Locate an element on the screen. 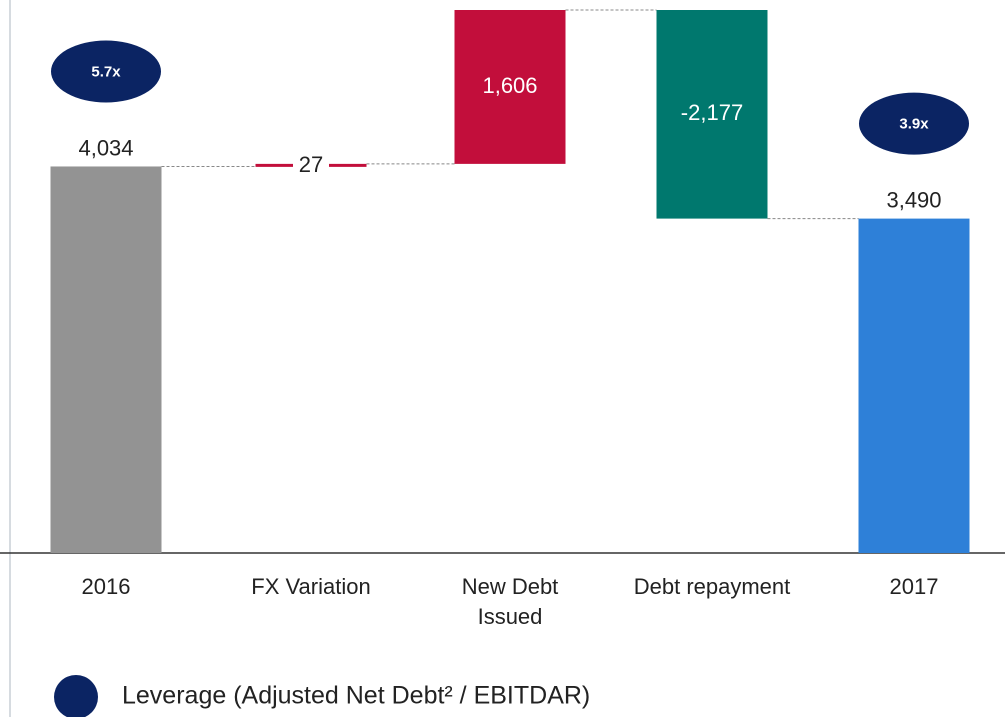 The height and width of the screenshot is (717, 1005). label-bg is located at coordinates (311, 165).